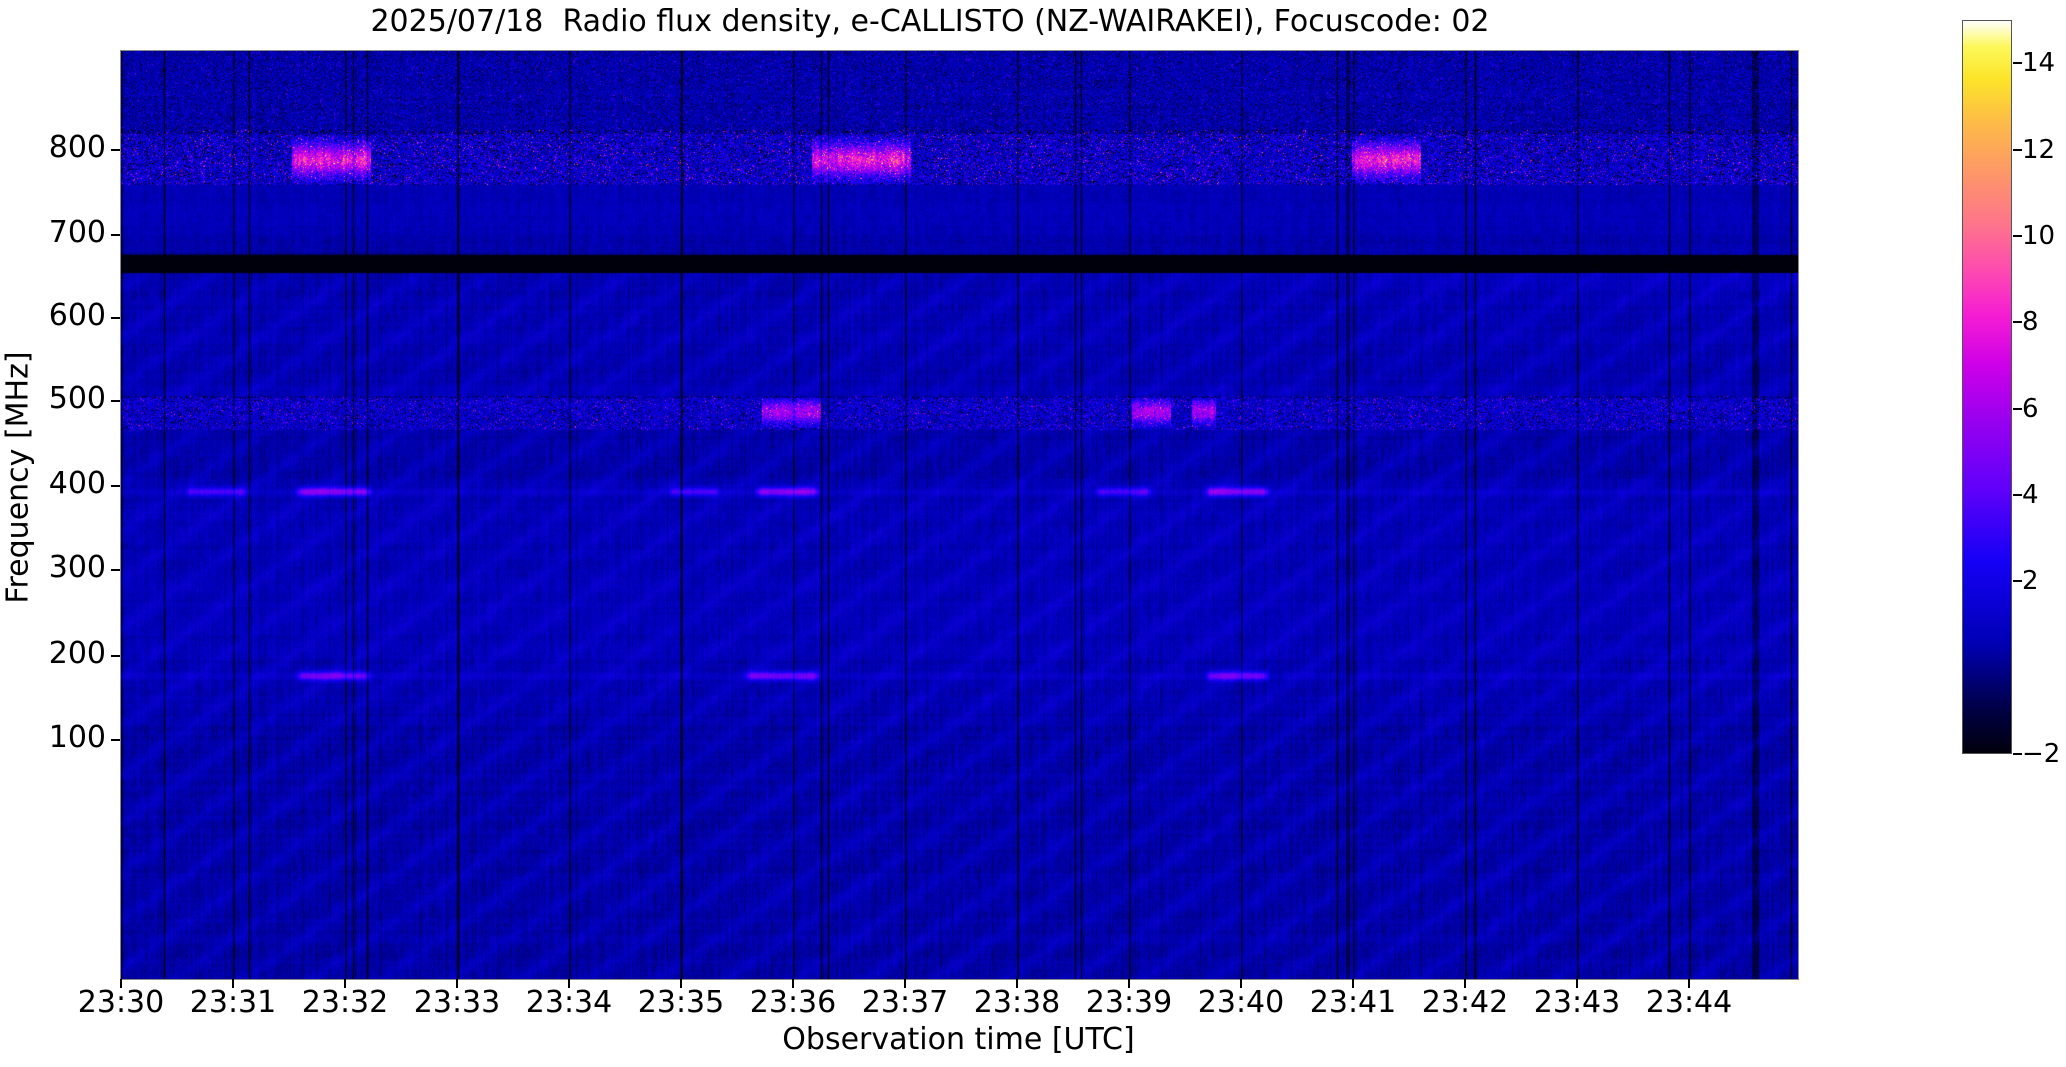 This screenshot has height=1067, width=2066. What do you see at coordinates (1017, 1002) in the screenshot?
I see `x-tick-label: 23:38` at bounding box center [1017, 1002].